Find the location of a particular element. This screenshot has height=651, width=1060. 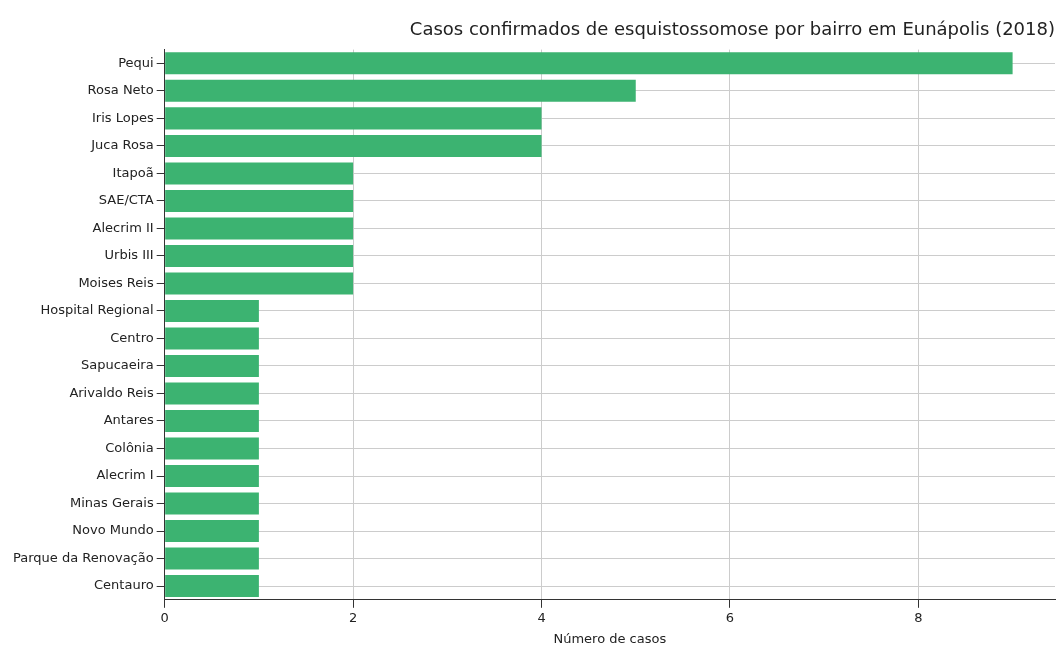

y-tick-label: Sapucaeira is located at coordinates (117, 365).